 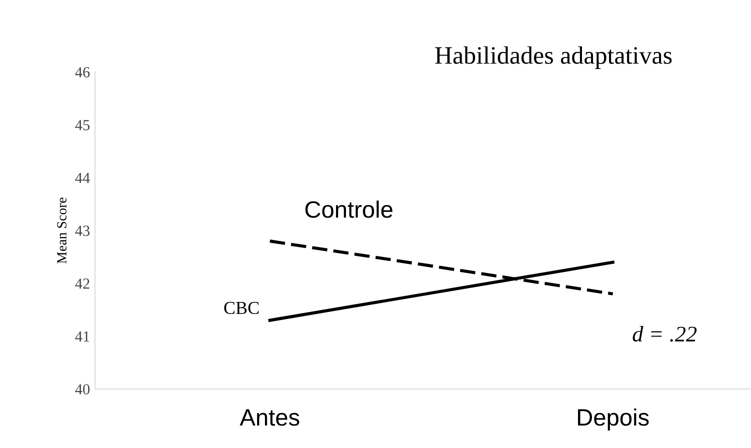 What do you see at coordinates (82, 72) in the screenshot?
I see `y-tick-label: 46` at bounding box center [82, 72].